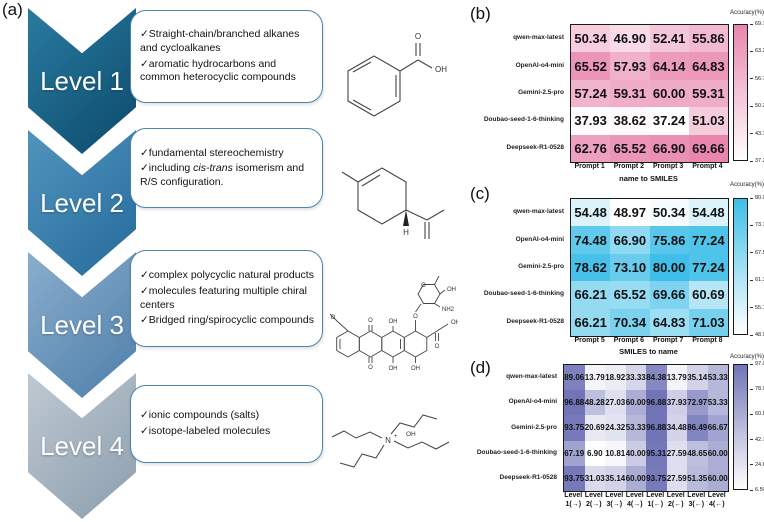  I want to click on heatmap-cell: 89.06, so click(574, 378).